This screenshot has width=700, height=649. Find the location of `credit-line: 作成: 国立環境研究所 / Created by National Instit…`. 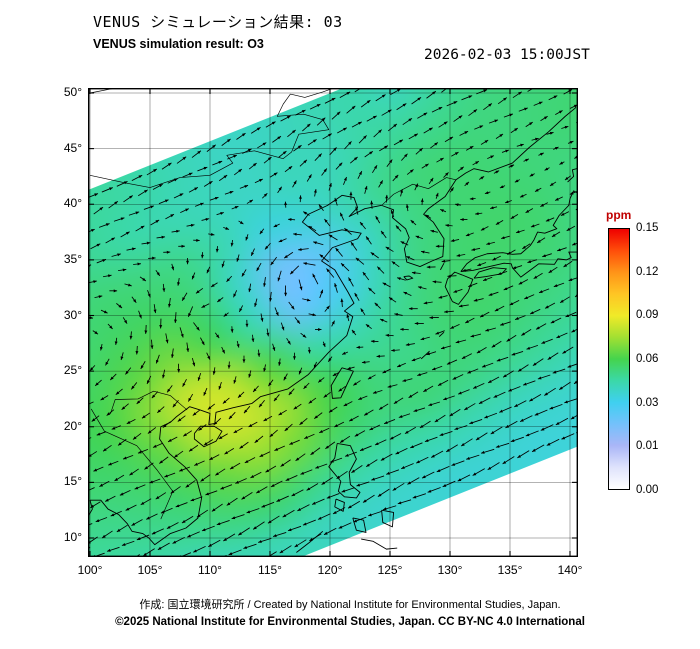

credit-line: 作成: 国立環境研究所 / Created by National Instit… is located at coordinates (350, 605).